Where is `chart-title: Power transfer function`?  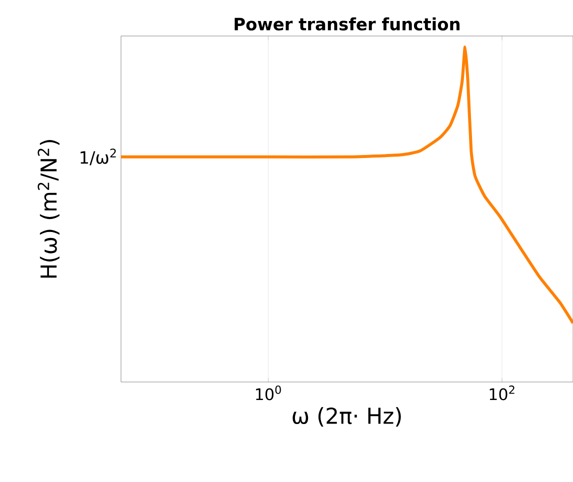 chart-title: Power transfer function is located at coordinates (347, 23).